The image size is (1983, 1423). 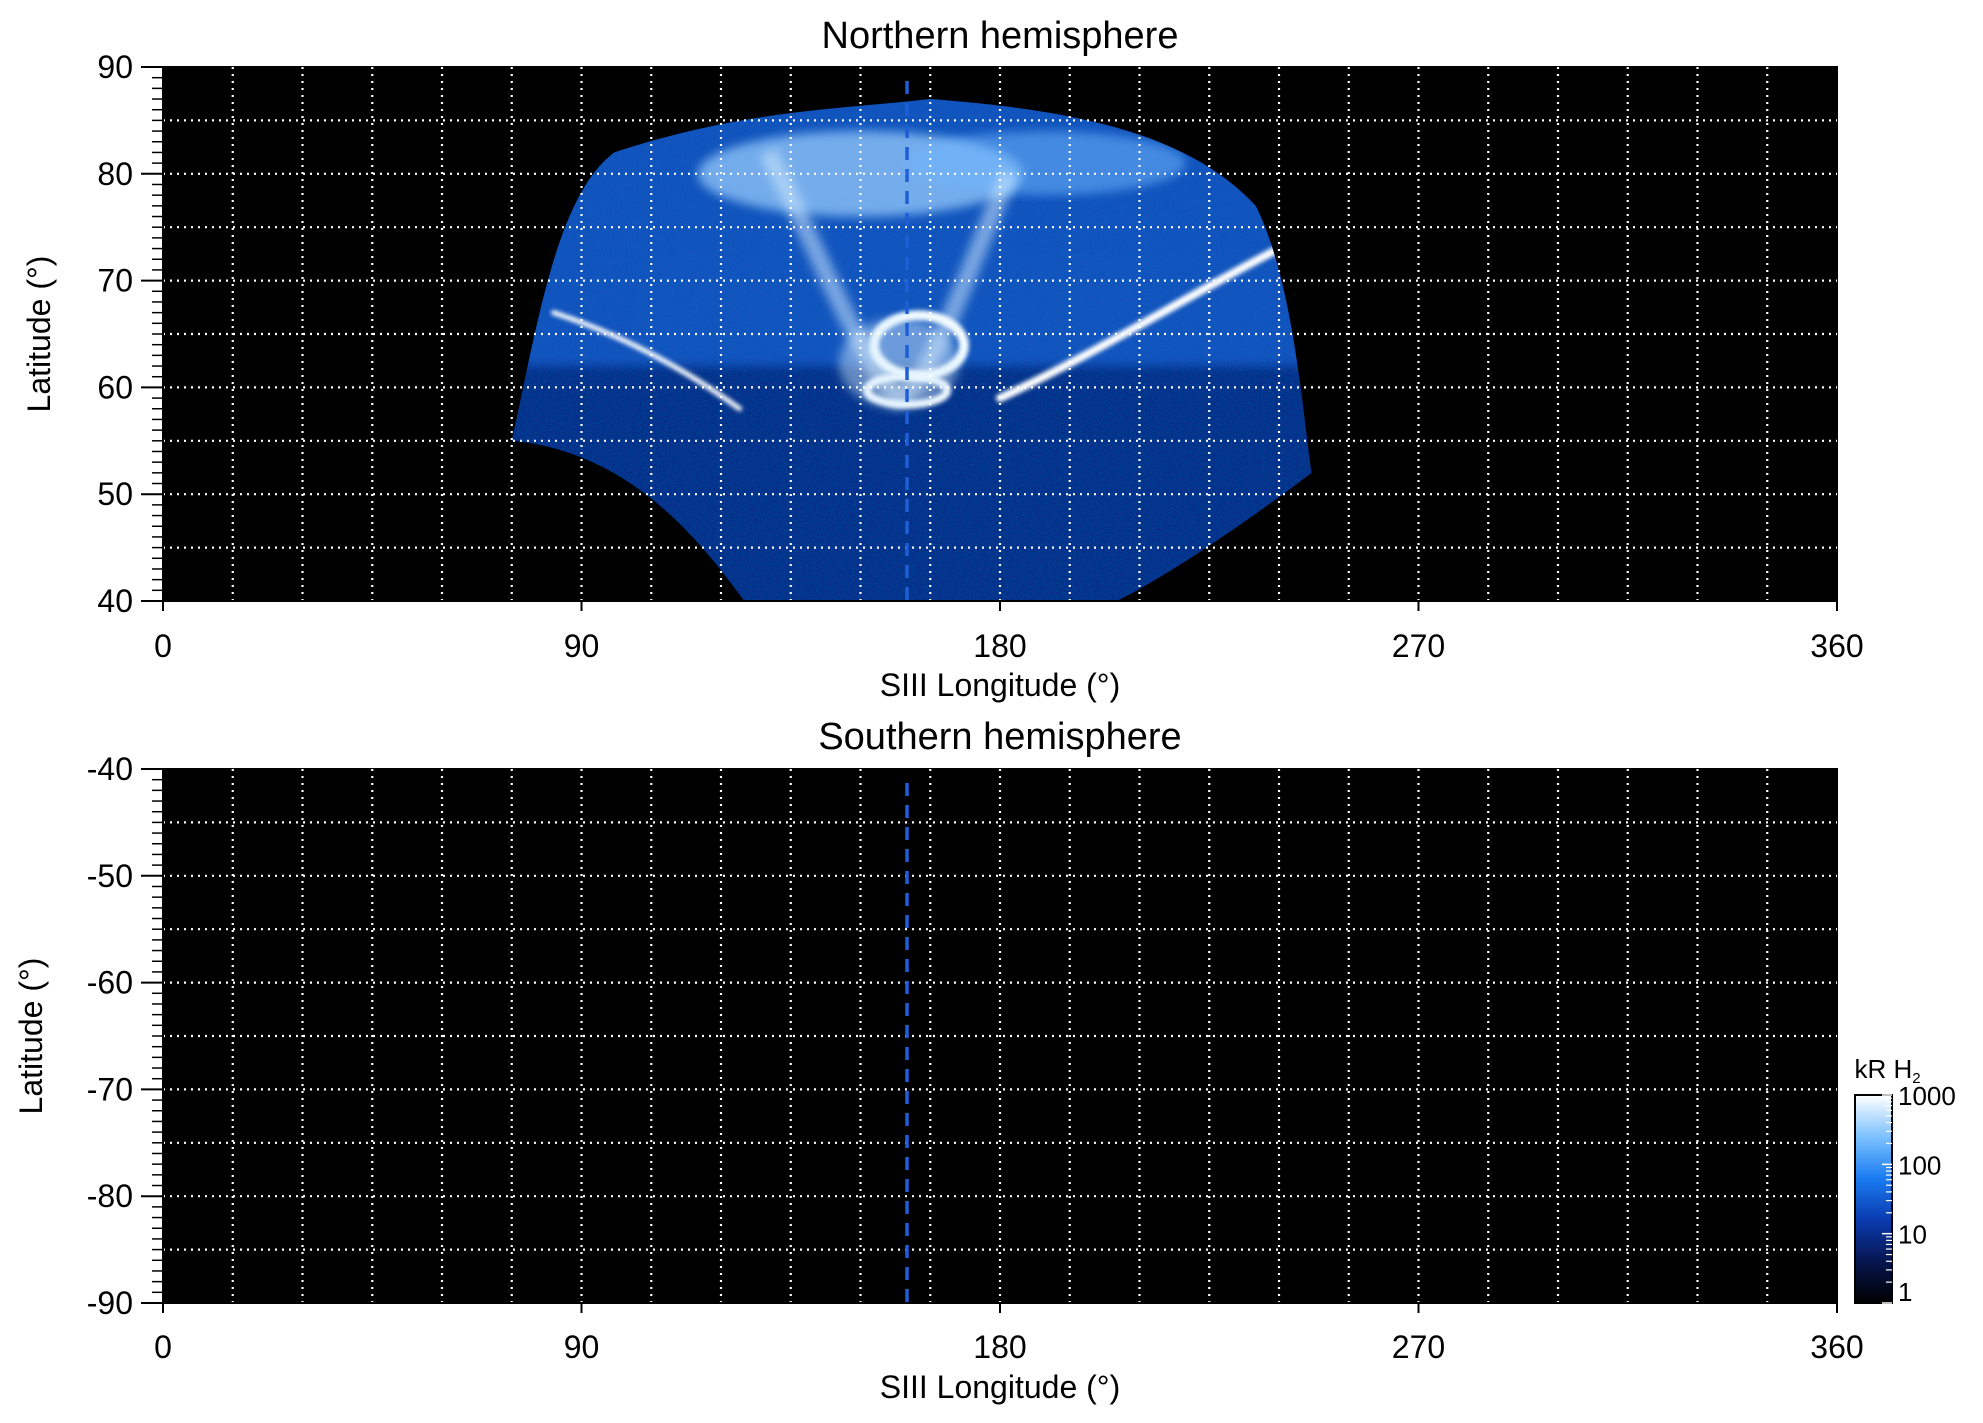 What do you see at coordinates (1889, 1190) in the screenshot?
I see `colorbar-minor-ticks` at bounding box center [1889, 1190].